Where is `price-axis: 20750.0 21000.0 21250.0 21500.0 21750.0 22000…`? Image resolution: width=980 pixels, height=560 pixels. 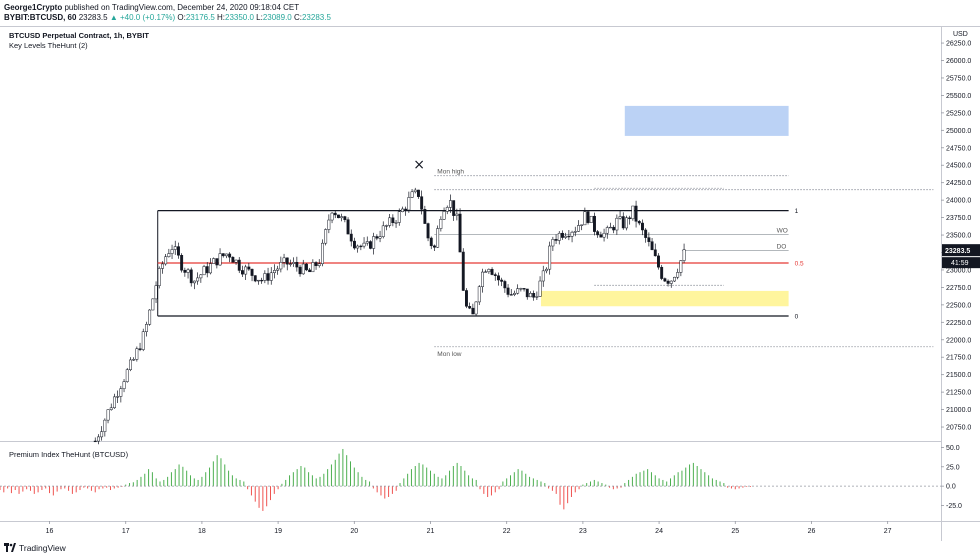
price-axis: 20750.0 21000.0 21250.0 21500.0 21750.0 22000… is located at coordinates (956, 231).